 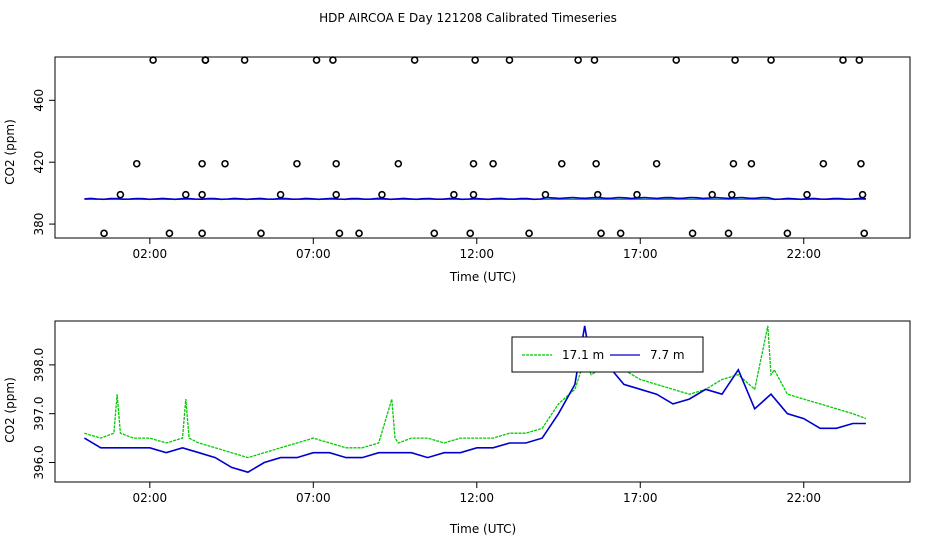 I want to click on top-y-ticks: 380 420 460, so click(x=43, y=162).